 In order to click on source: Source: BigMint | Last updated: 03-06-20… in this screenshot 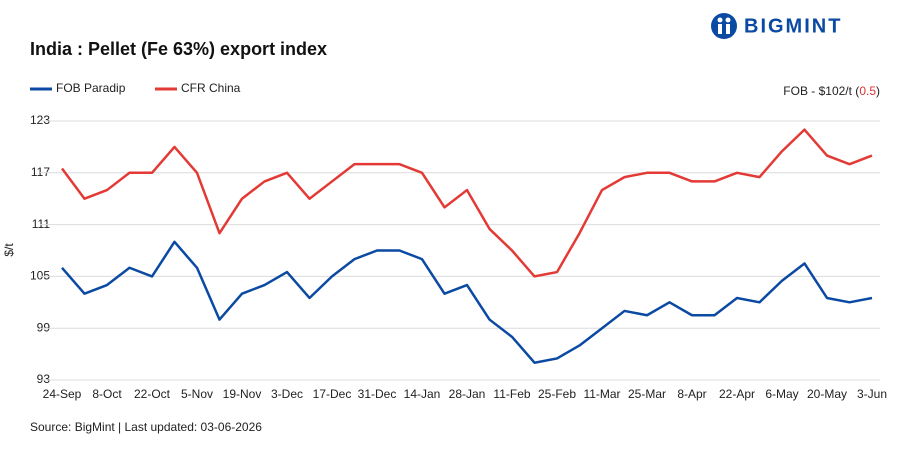, I will do `click(146, 427)`.